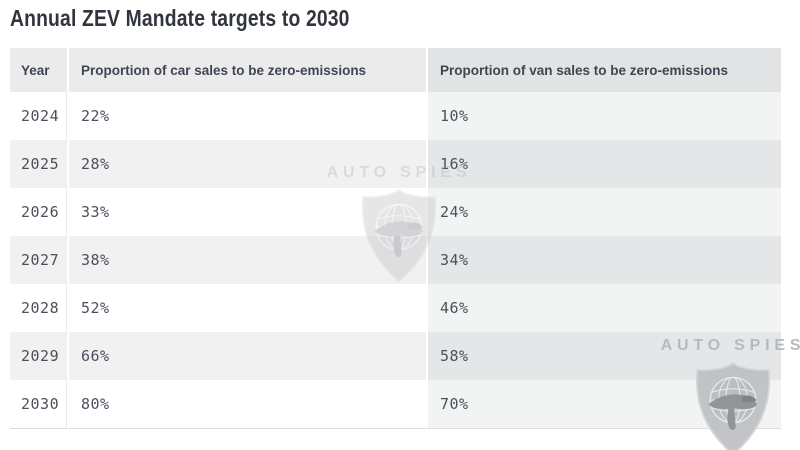  What do you see at coordinates (603, 356) in the screenshot?
I see `van-target-cell: 58%` at bounding box center [603, 356].